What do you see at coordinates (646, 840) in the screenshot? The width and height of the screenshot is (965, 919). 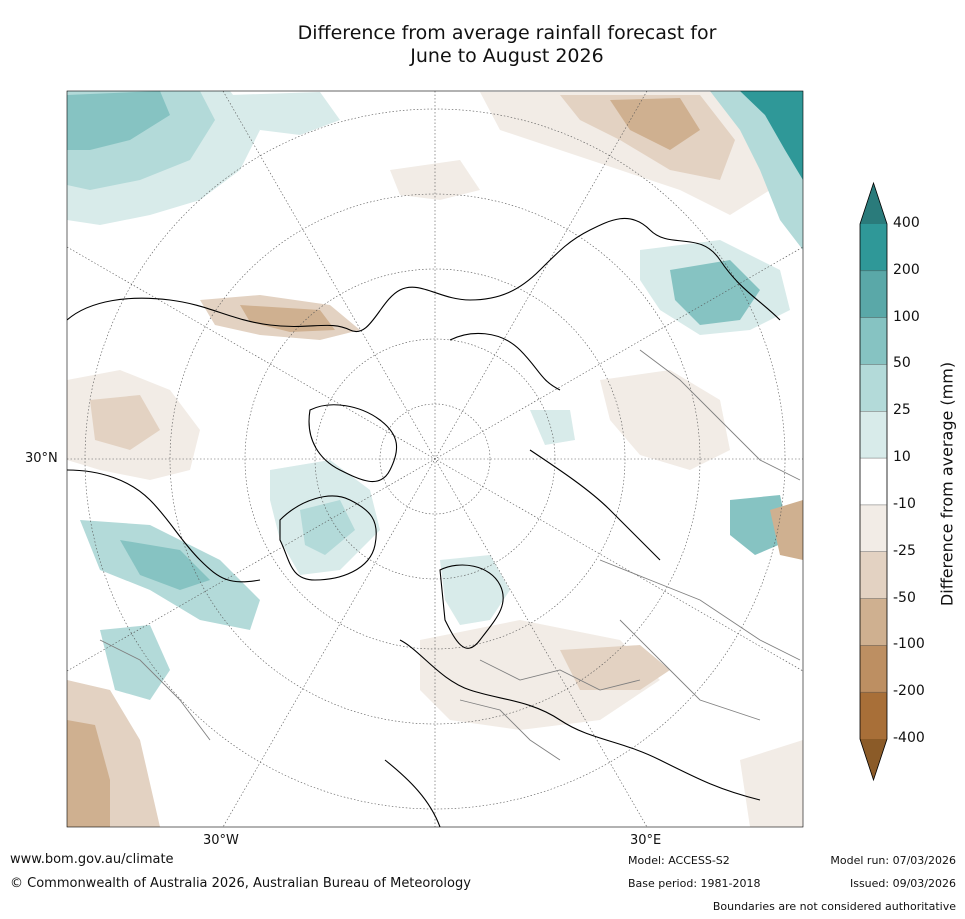 I see `longitude-label-30e: 30°E` at bounding box center [646, 840].